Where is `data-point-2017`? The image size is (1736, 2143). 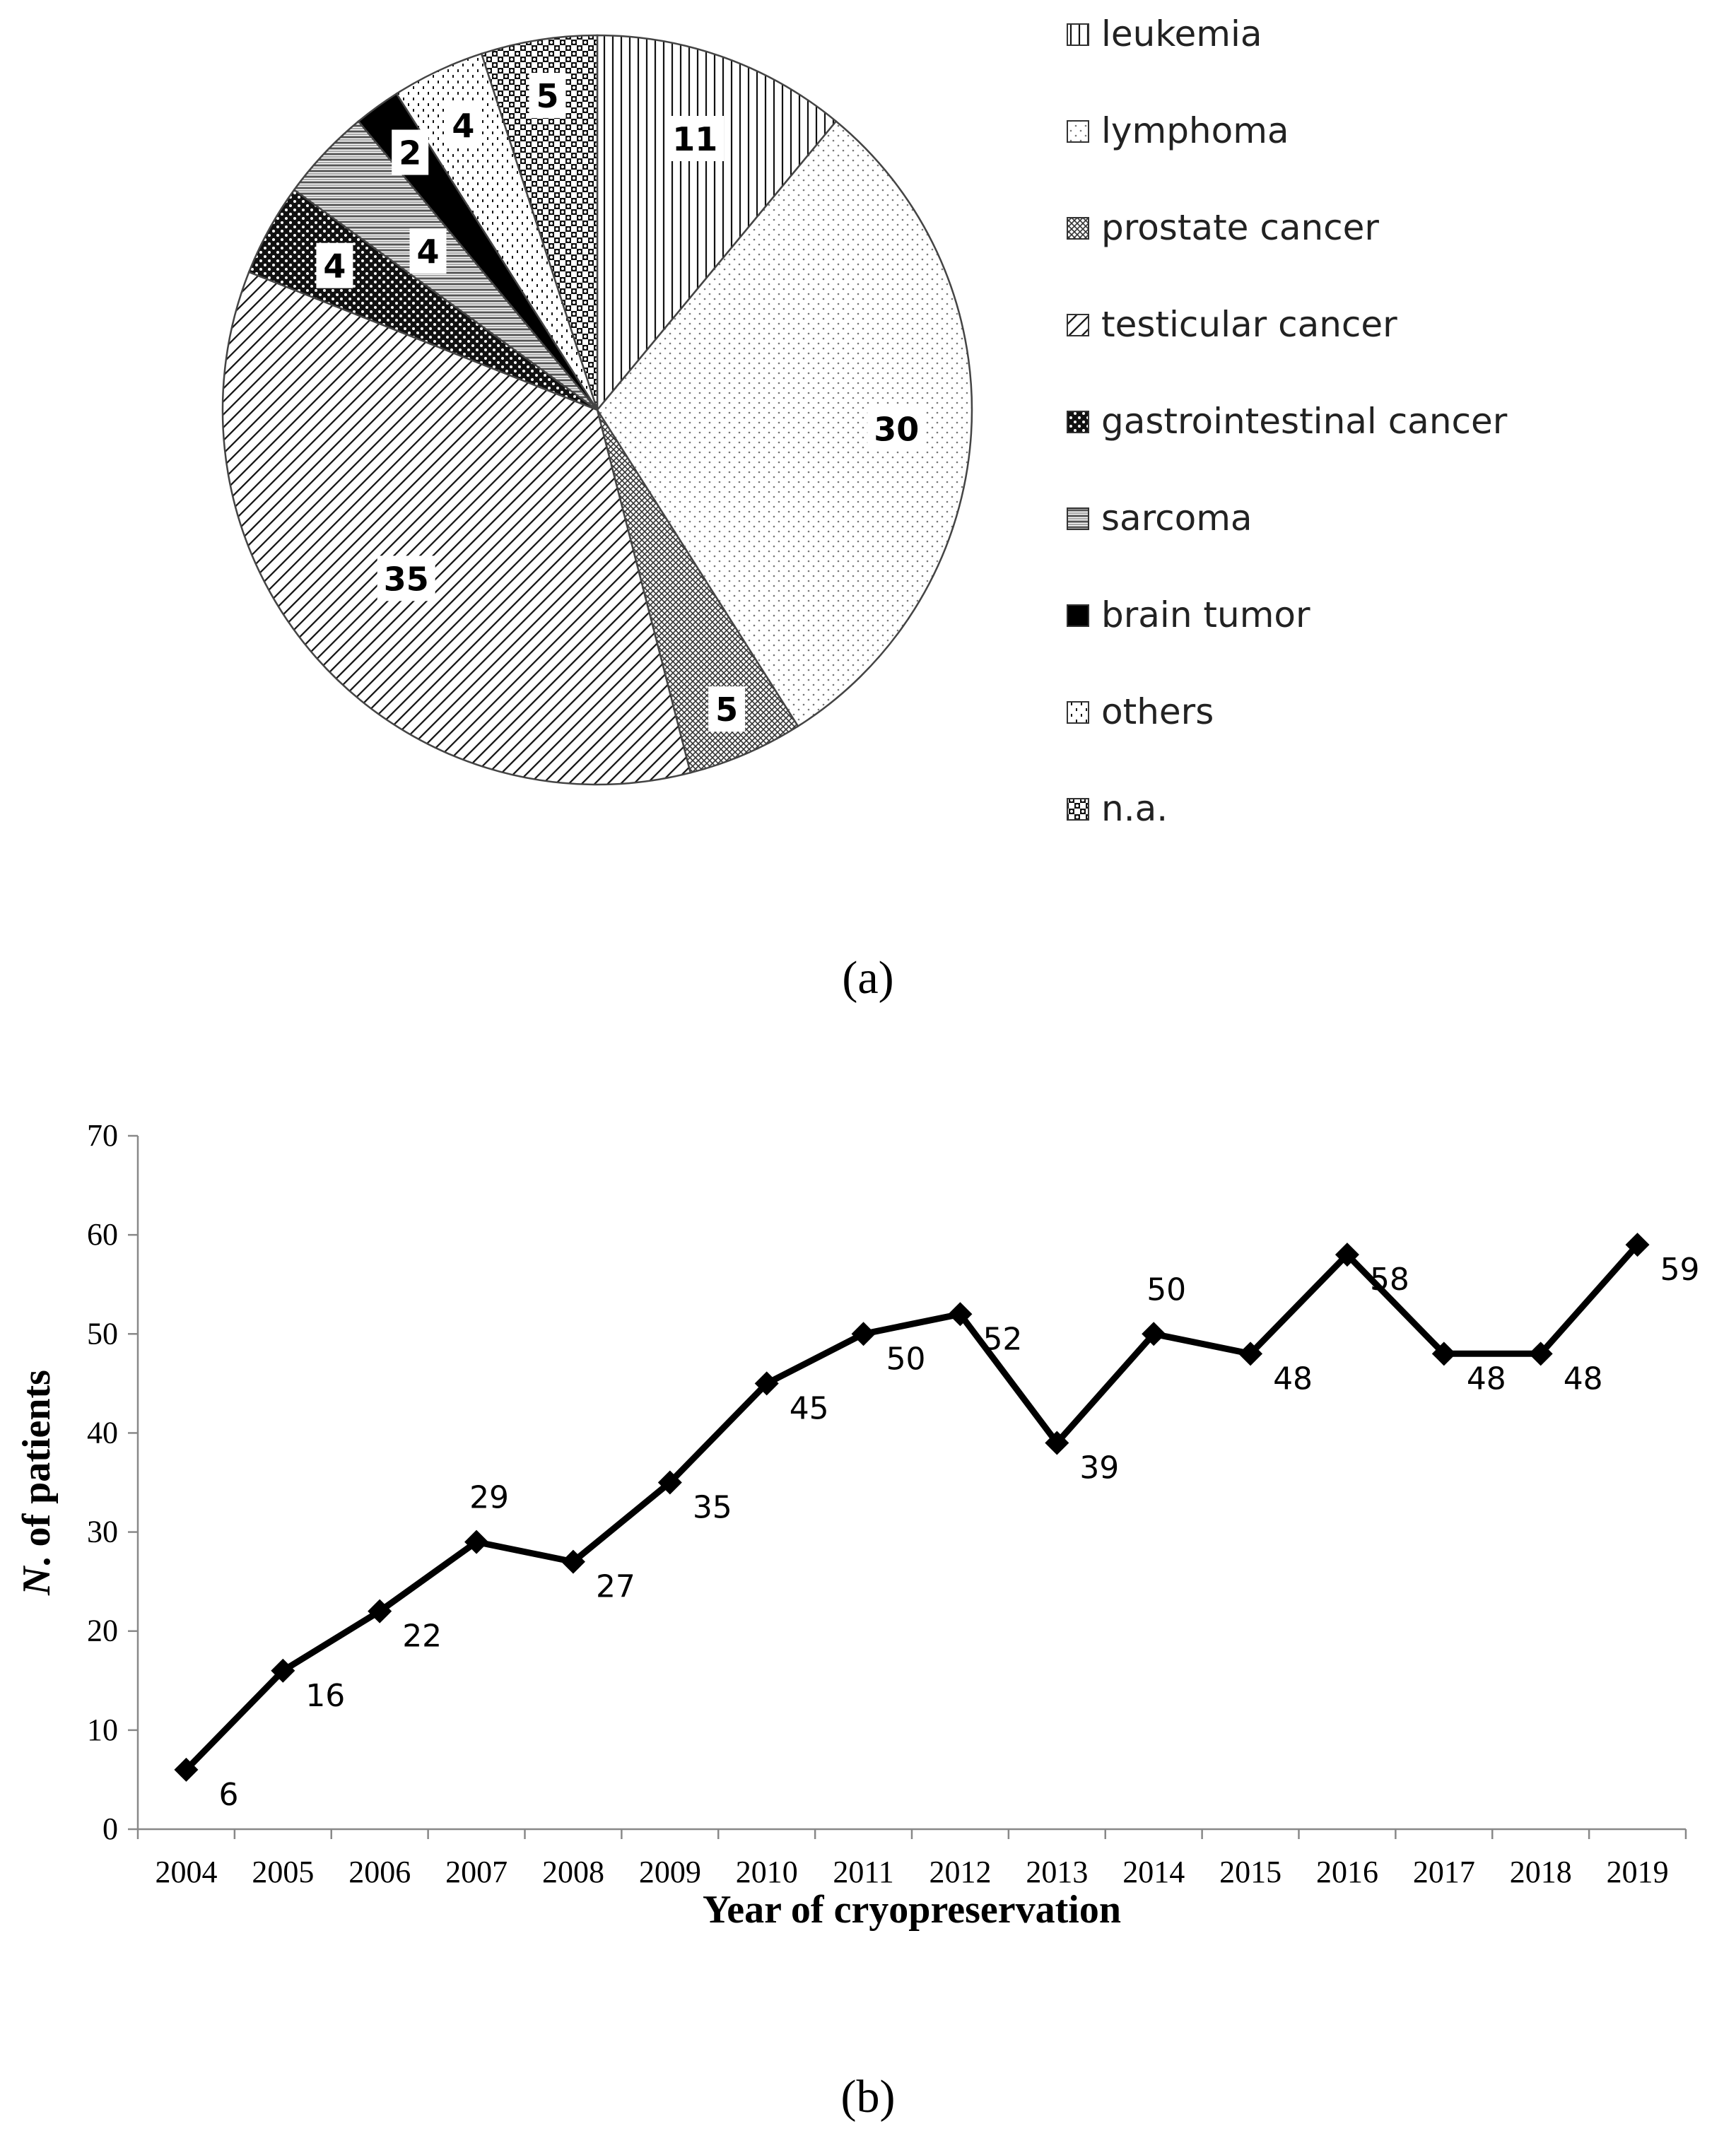 data-point-2017 is located at coordinates (1443, 1354).